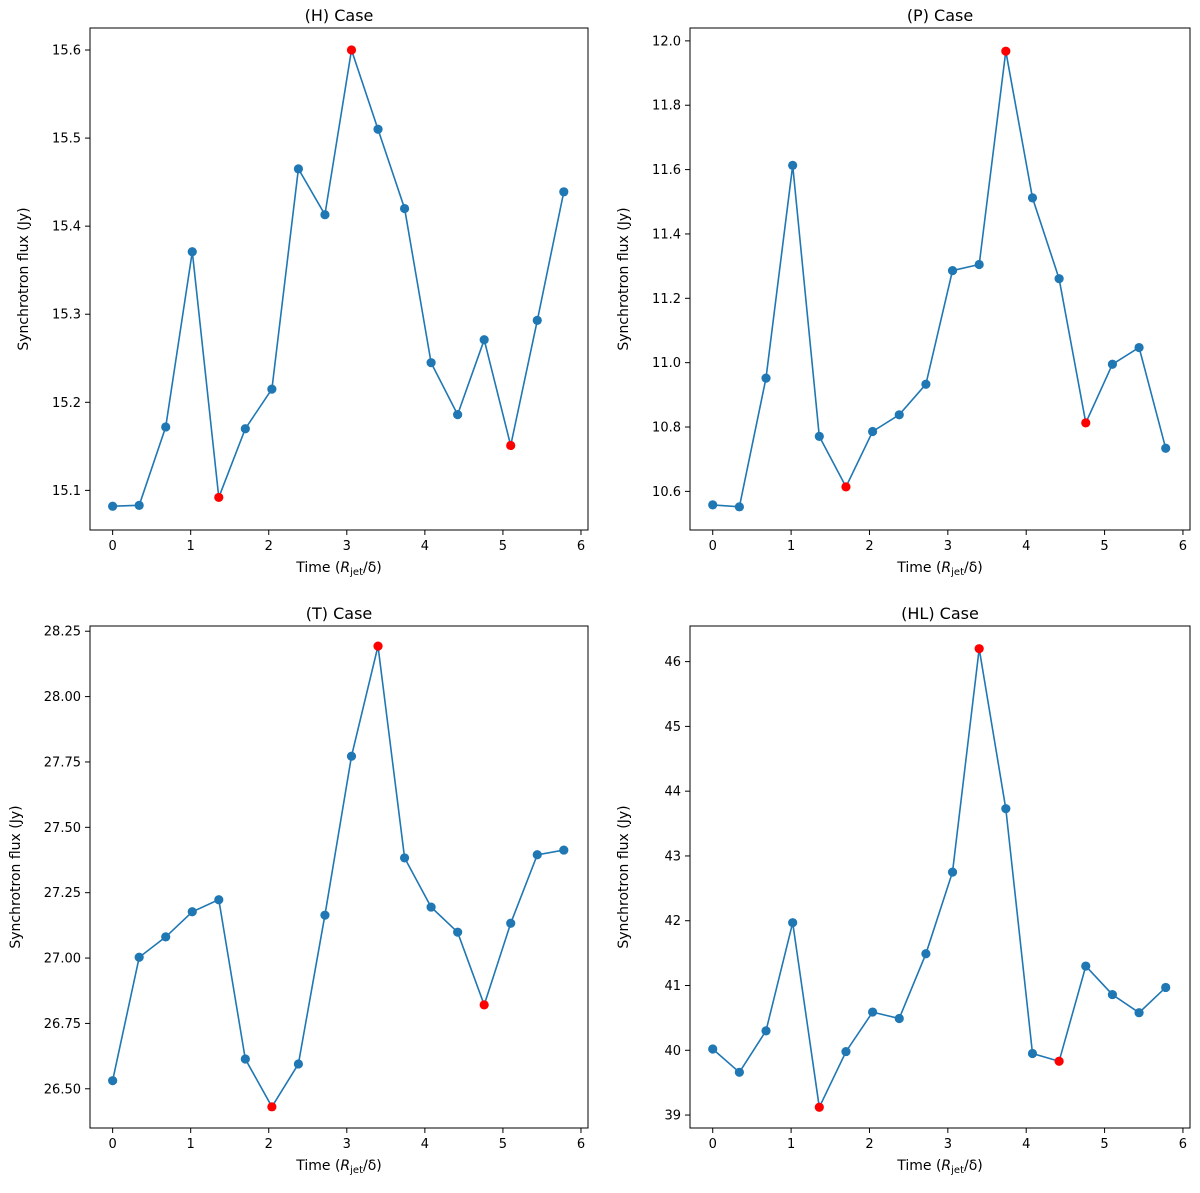  I want to click on chart-3-xlabel: Time (Rjet/δ), so click(939, 1167).